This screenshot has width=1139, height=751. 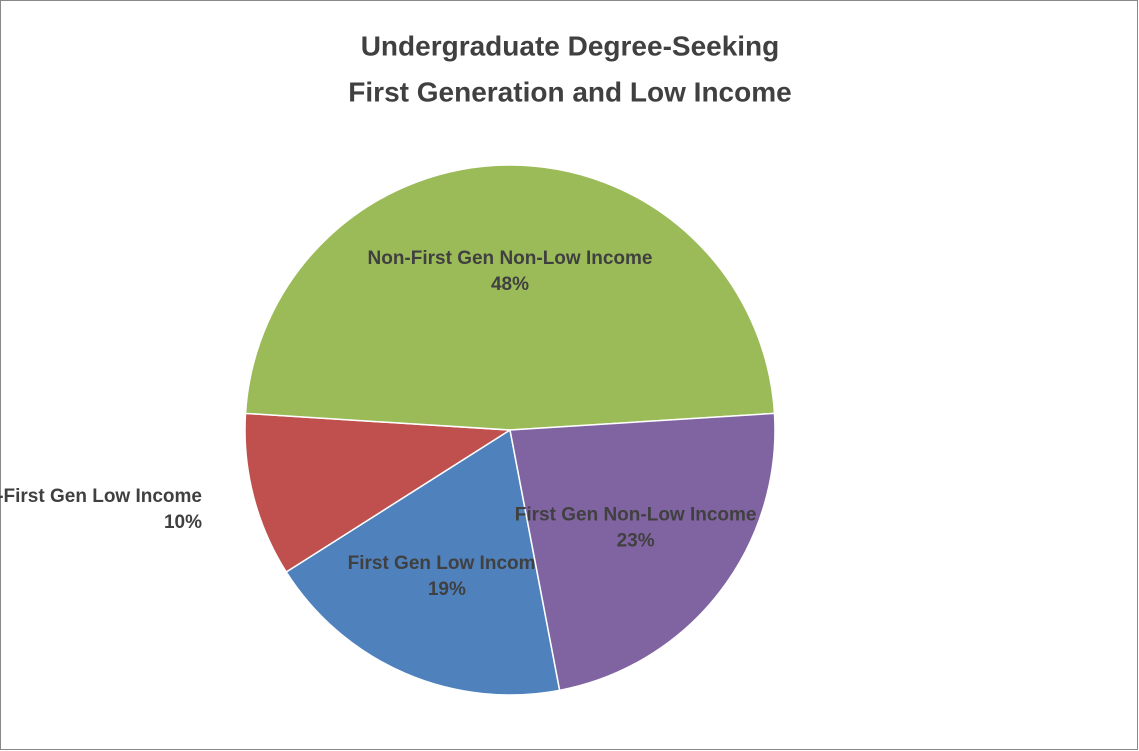 What do you see at coordinates (510, 258) in the screenshot?
I see `slice-label: Non-First Gen Non-Low Income` at bounding box center [510, 258].